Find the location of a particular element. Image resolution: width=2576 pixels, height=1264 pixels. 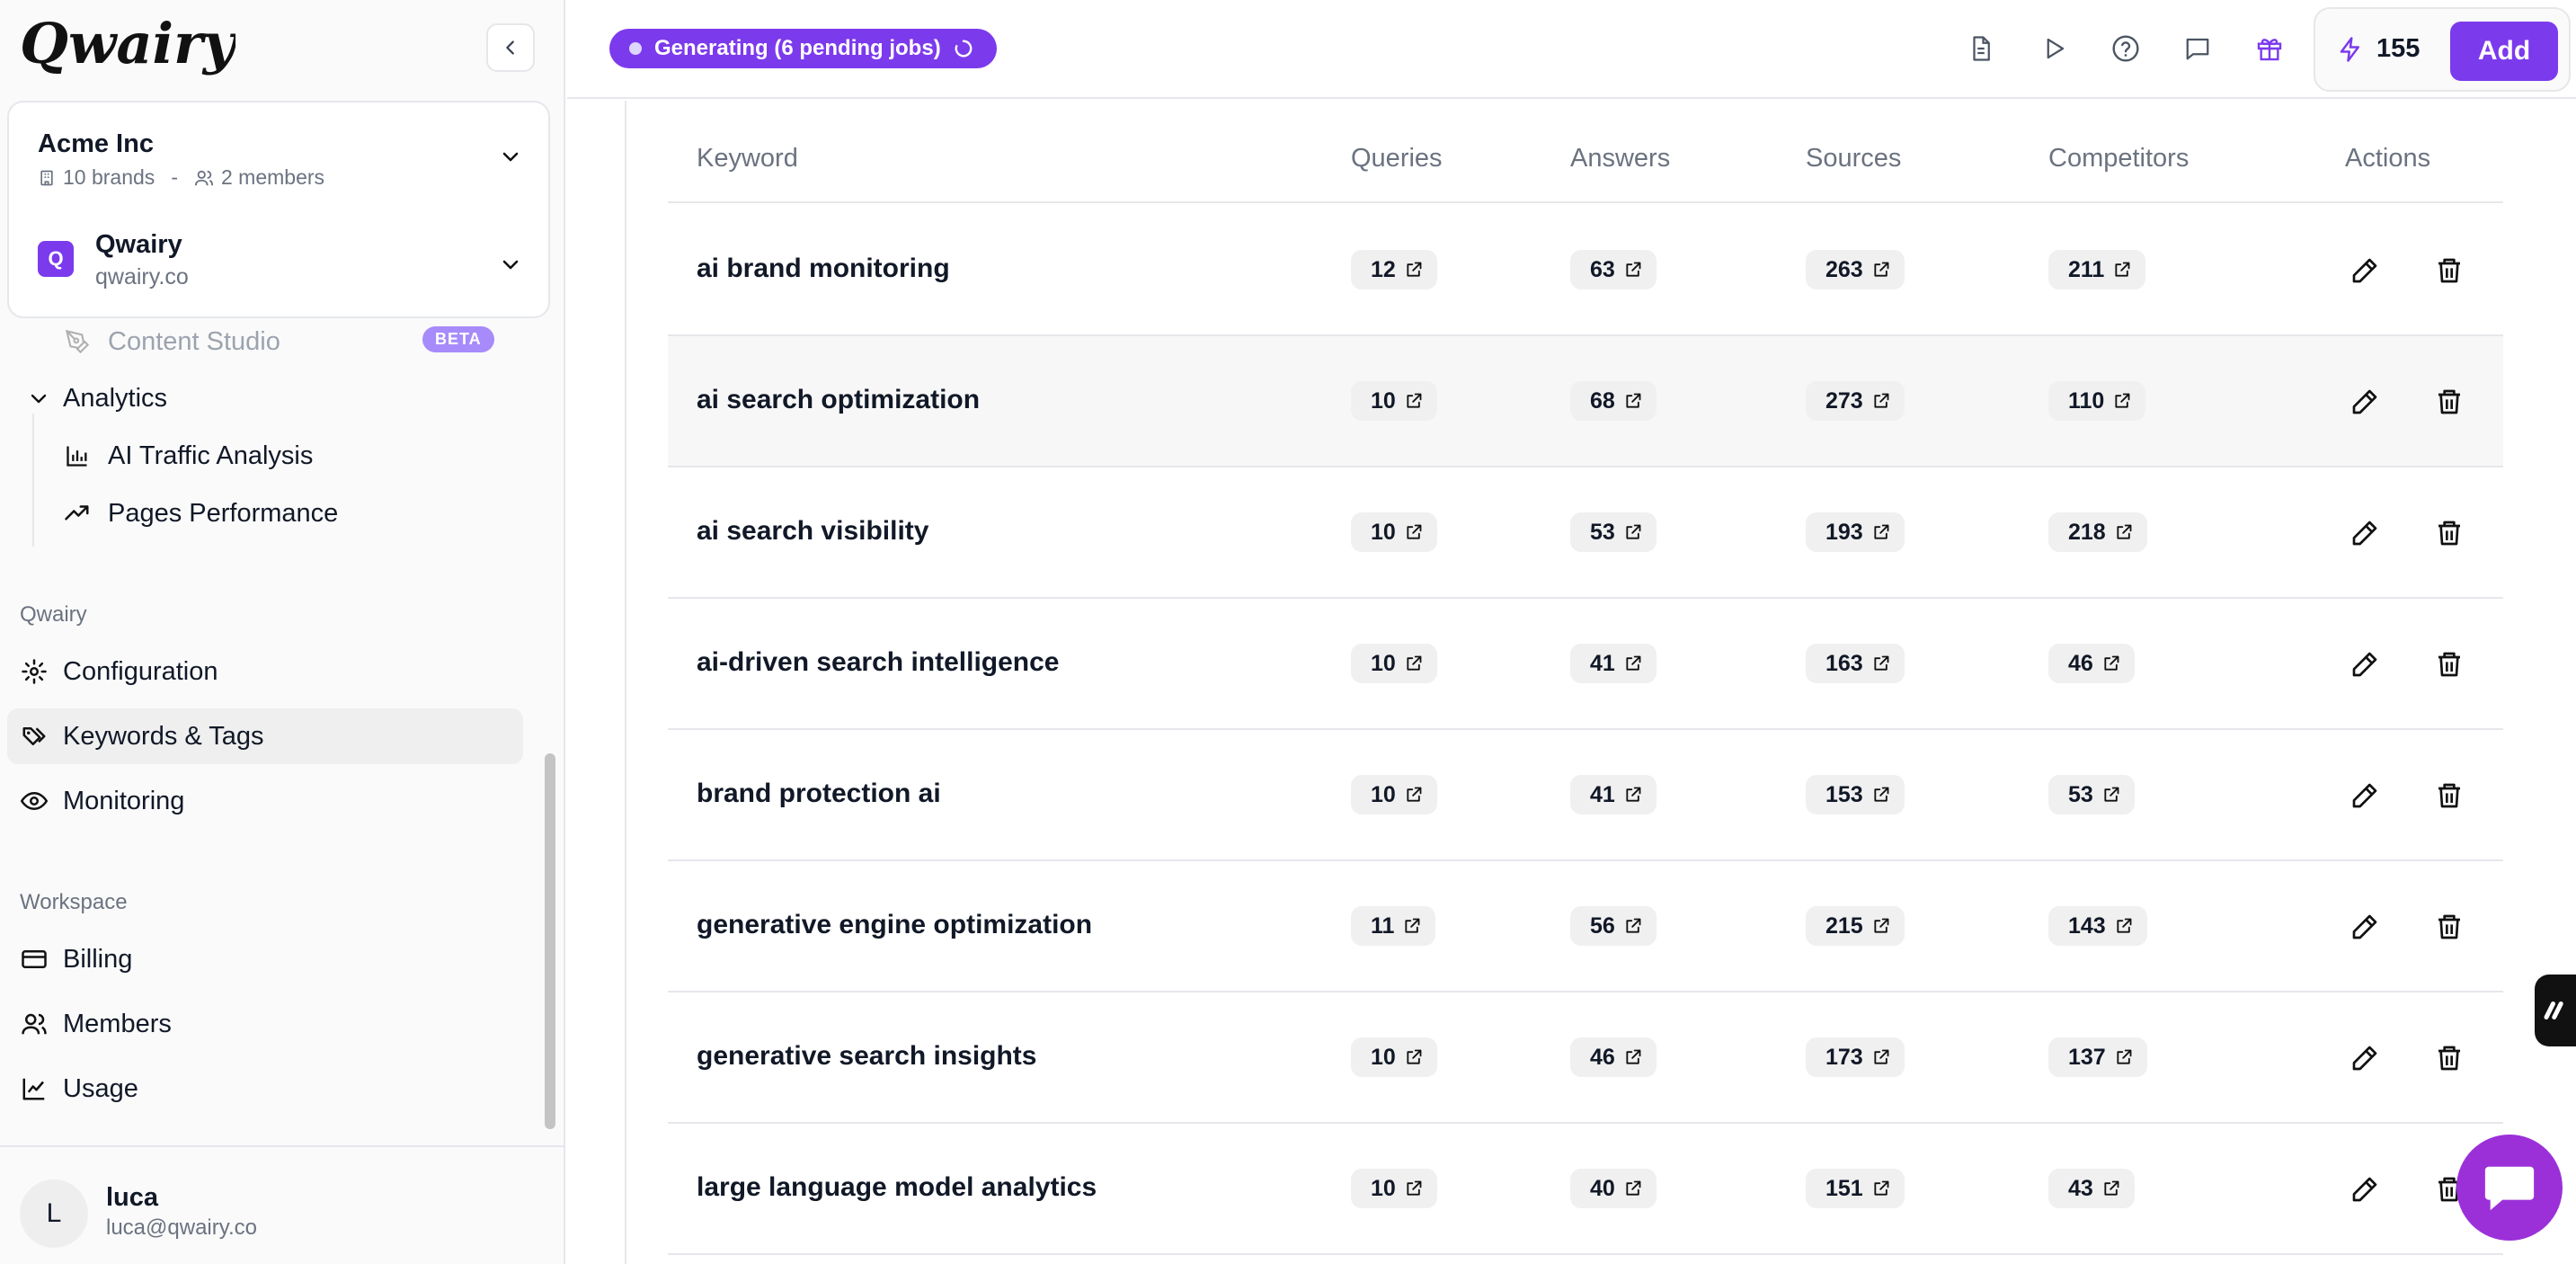

competitors-count: 110 is located at coordinates (2086, 400).